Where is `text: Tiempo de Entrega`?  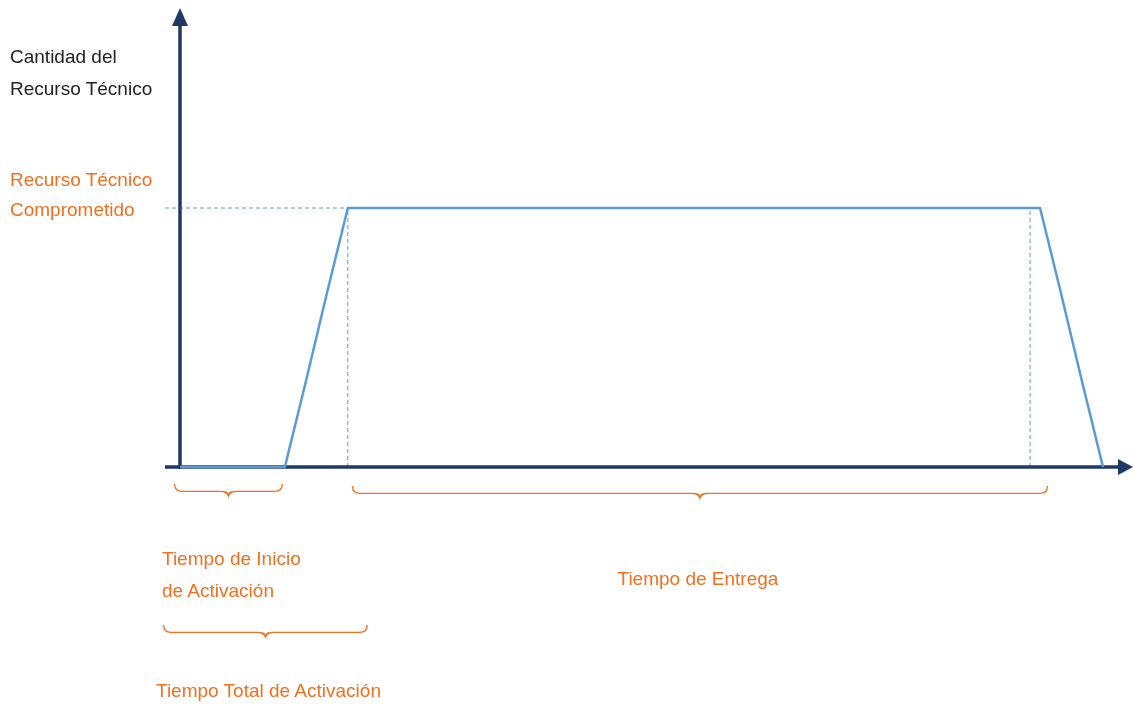
text: Tiempo de Entrega is located at coordinates (698, 578).